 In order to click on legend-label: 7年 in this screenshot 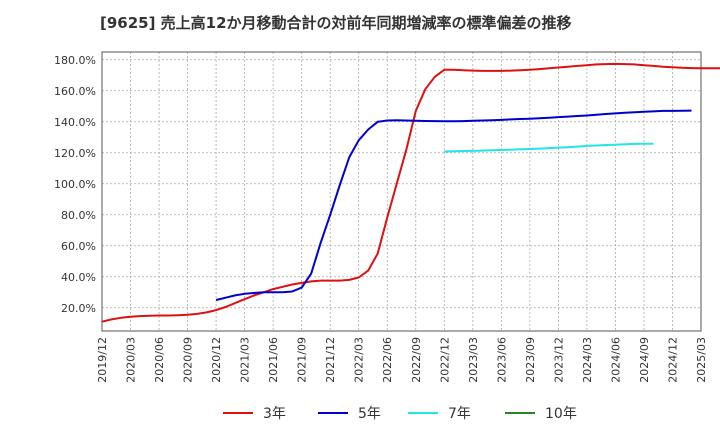, I will do `click(459, 414)`.